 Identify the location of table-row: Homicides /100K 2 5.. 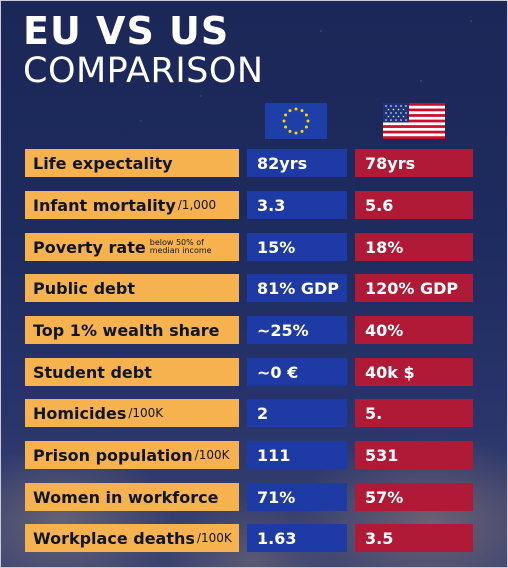
(254, 413).